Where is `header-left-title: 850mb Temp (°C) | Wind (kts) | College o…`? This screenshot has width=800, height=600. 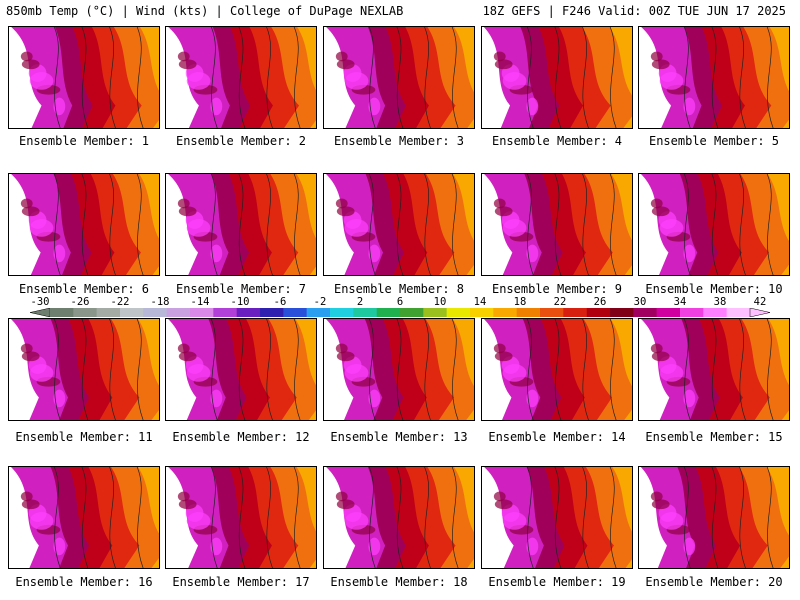
header-left-title: 850mb Temp (°C) | Wind (kts) | College o… is located at coordinates (205, 11).